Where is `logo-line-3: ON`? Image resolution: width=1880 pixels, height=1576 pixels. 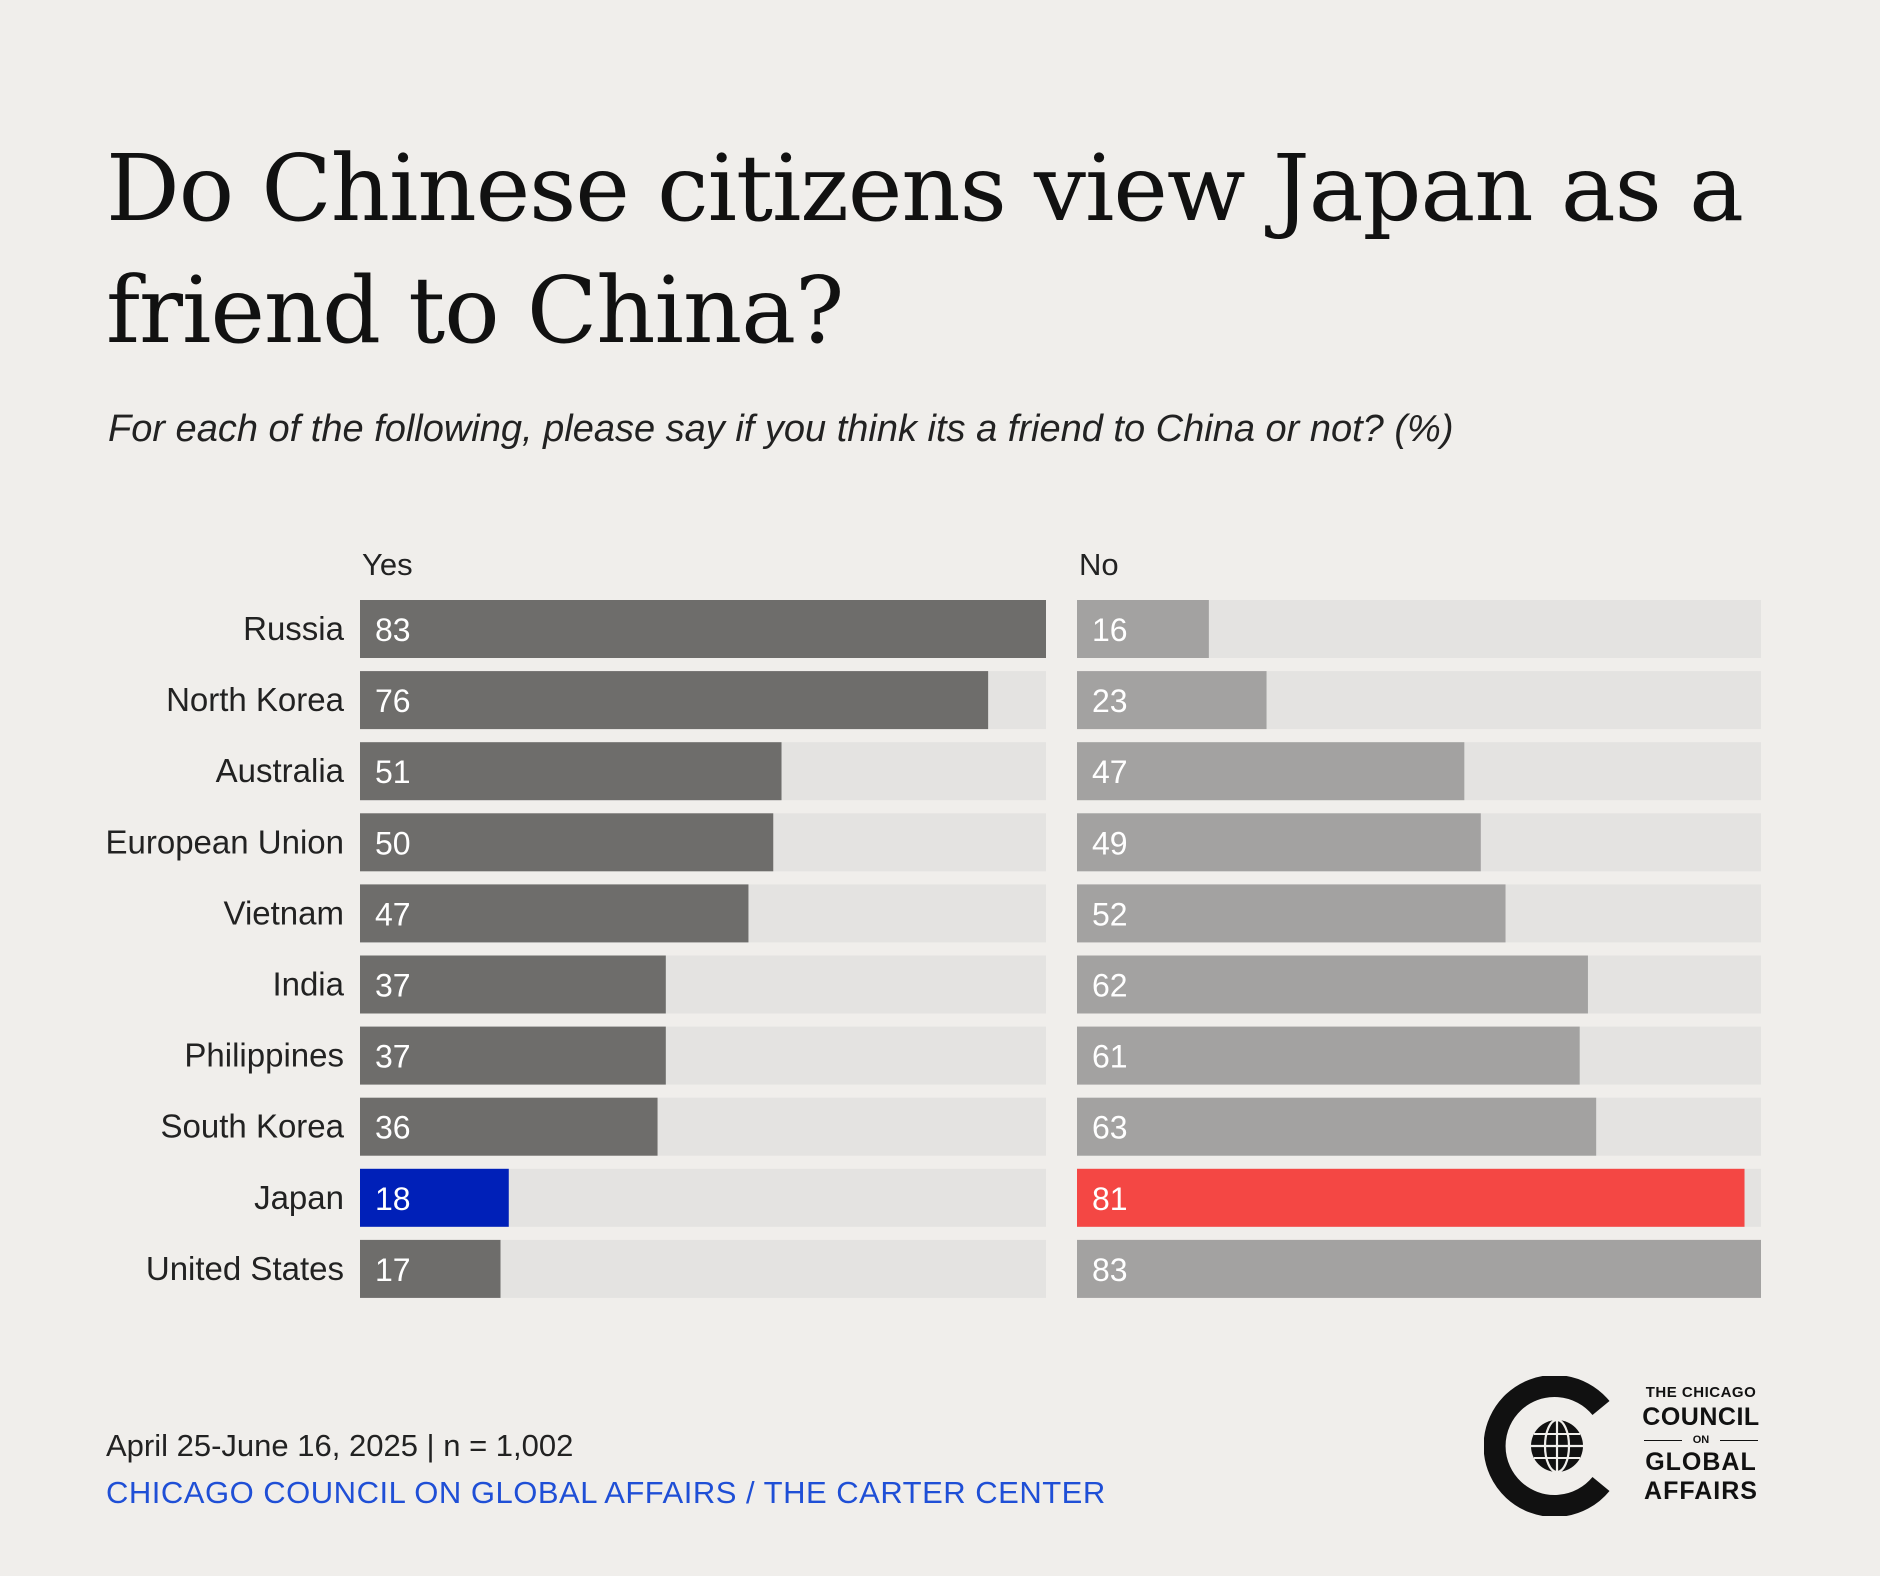 logo-line-3: ON is located at coordinates (1701, 1440).